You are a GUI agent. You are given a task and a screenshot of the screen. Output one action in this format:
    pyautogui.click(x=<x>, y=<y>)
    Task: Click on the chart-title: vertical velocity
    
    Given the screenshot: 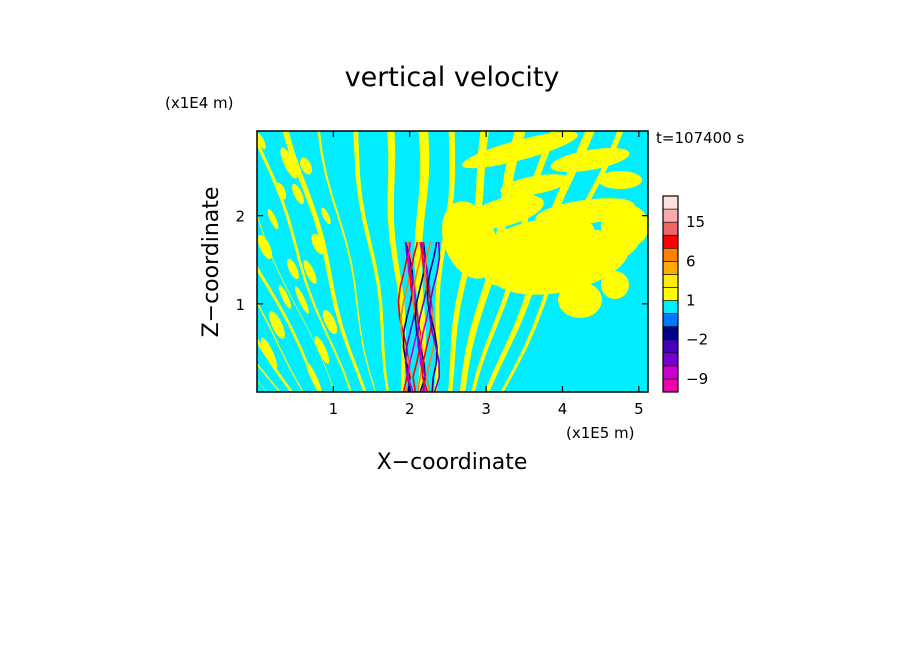 What is the action you would take?
    pyautogui.click(x=452, y=77)
    